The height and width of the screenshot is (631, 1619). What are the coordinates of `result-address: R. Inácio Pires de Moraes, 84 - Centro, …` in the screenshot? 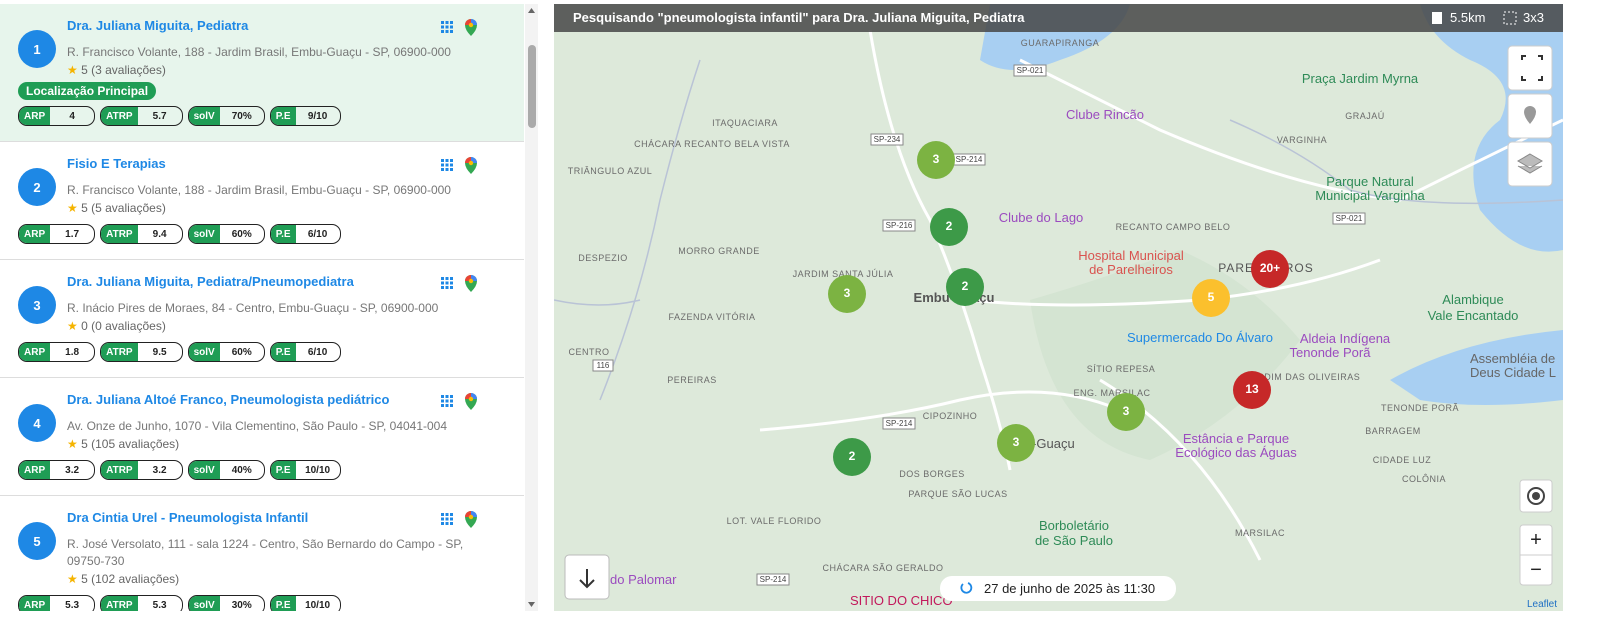 It's located at (253, 308).